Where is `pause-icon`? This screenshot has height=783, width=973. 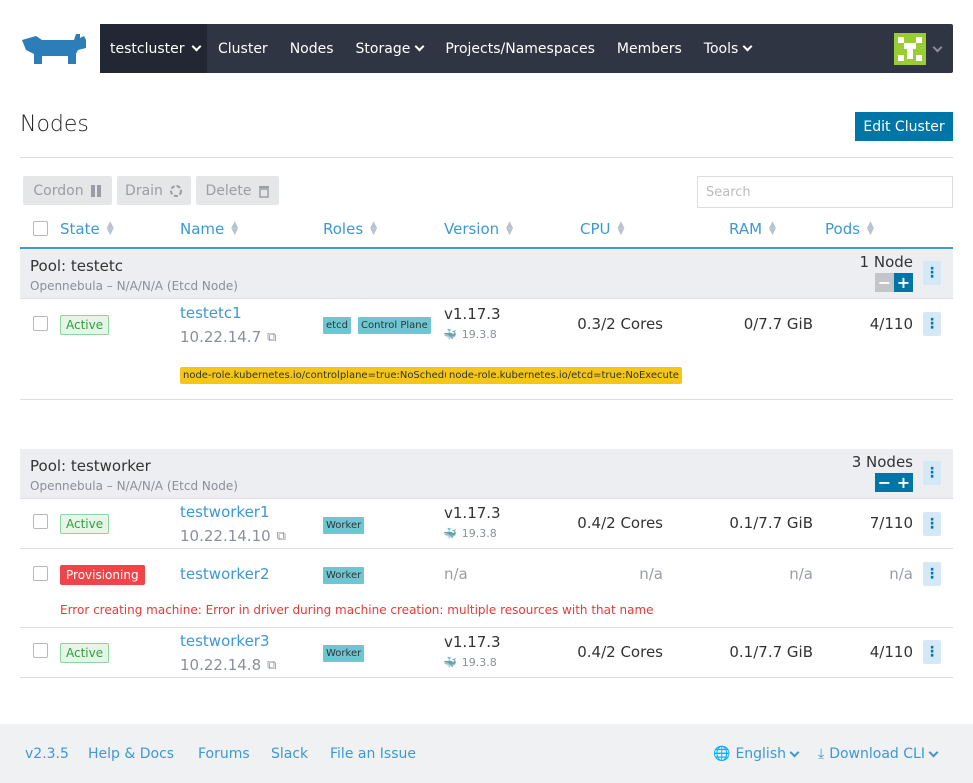
pause-icon is located at coordinates (95, 190).